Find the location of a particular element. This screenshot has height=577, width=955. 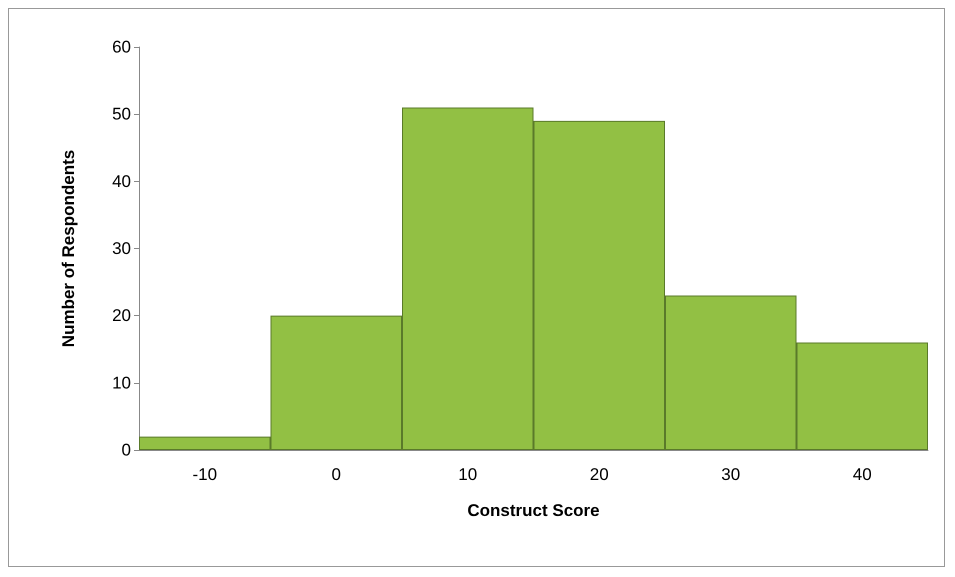

y-tick-label: 50 is located at coordinates (121, 114).